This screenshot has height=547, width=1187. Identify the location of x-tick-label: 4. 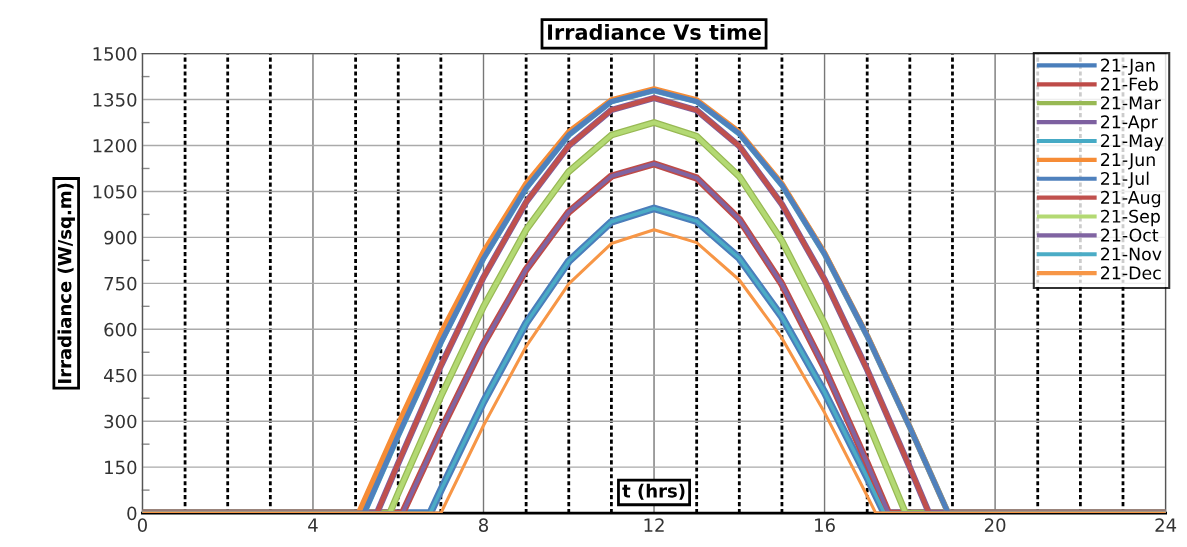
(313, 525).